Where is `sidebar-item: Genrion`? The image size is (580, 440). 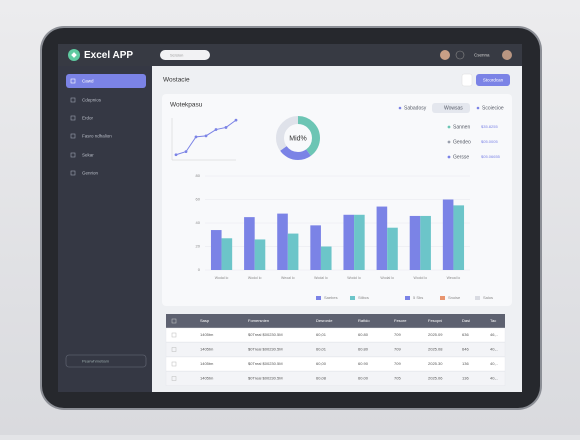 sidebar-item: Genrion is located at coordinates (90, 173).